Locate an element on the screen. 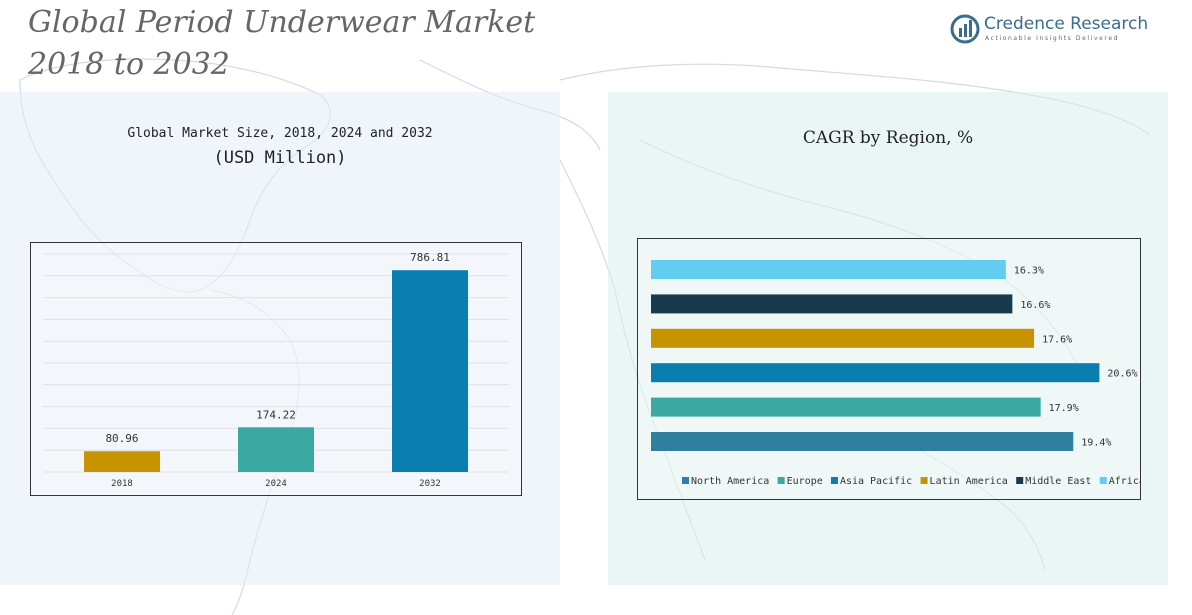 The image size is (1192, 615). legend-label-africa: Africa is located at coordinates (1124, 481).